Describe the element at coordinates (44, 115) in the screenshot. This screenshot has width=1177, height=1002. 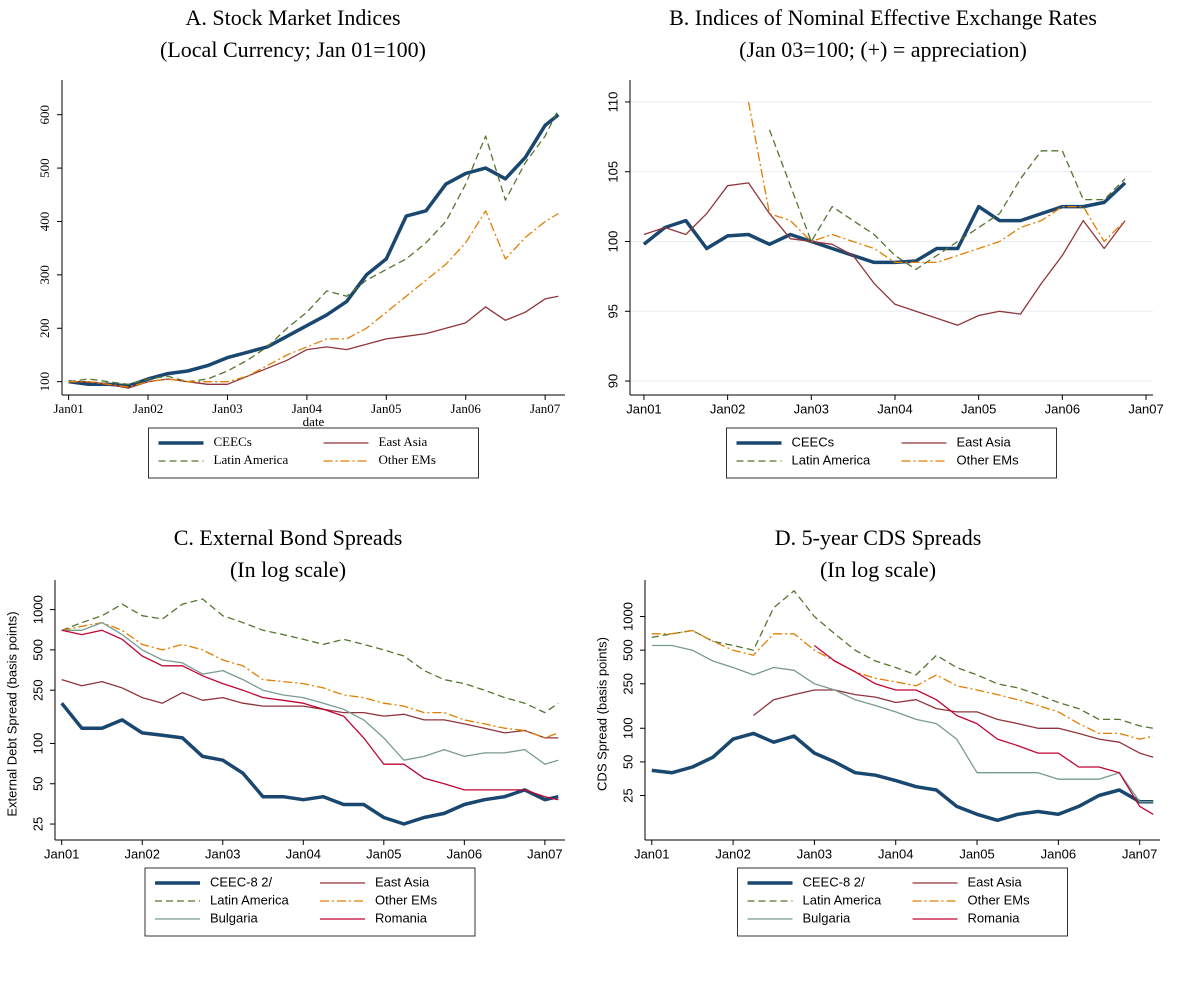
I see `y-tick-label: 600` at that location.